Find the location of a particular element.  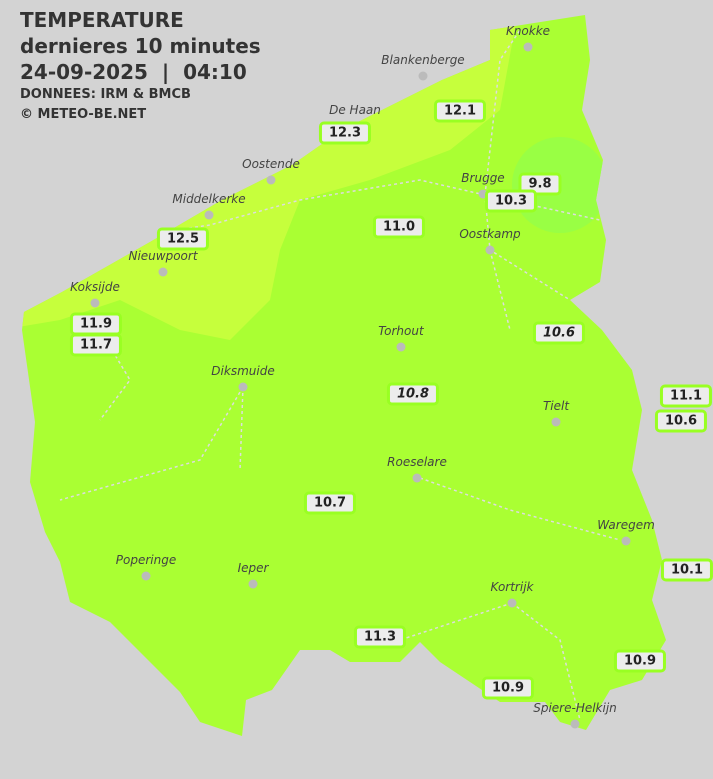

temperature-reading: 12.5 is located at coordinates (183, 239).